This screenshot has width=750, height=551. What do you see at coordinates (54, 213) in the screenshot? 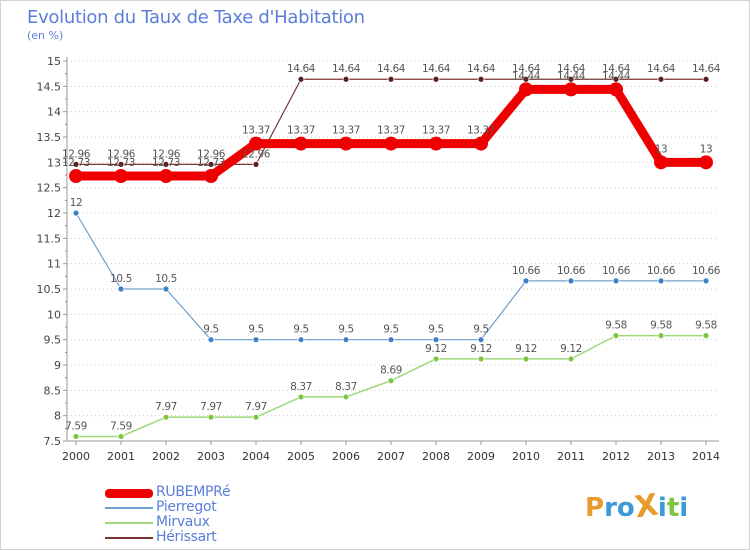
I see `y-tick-label: 12` at bounding box center [54, 213].